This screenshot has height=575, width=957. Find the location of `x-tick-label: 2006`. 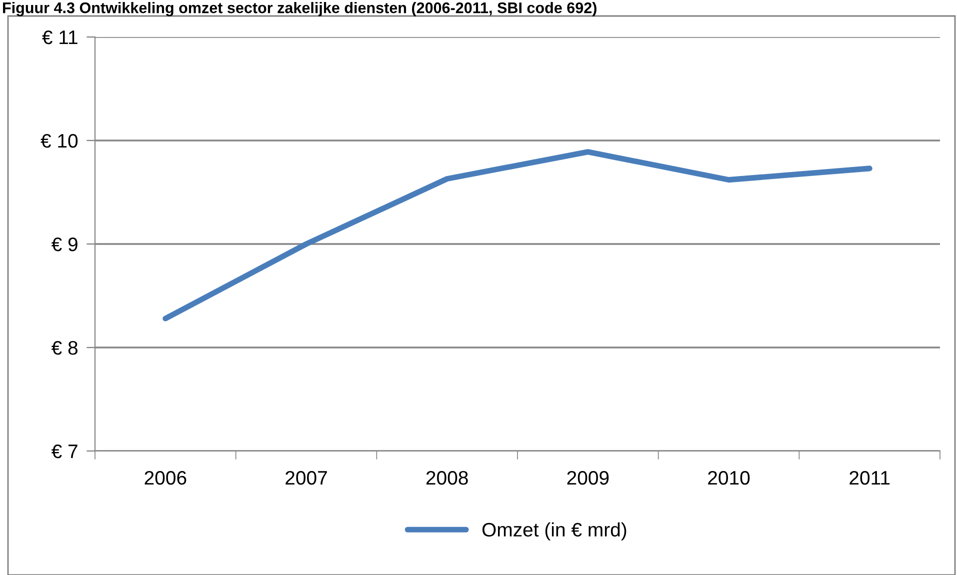

x-tick-label: 2006 is located at coordinates (165, 477).